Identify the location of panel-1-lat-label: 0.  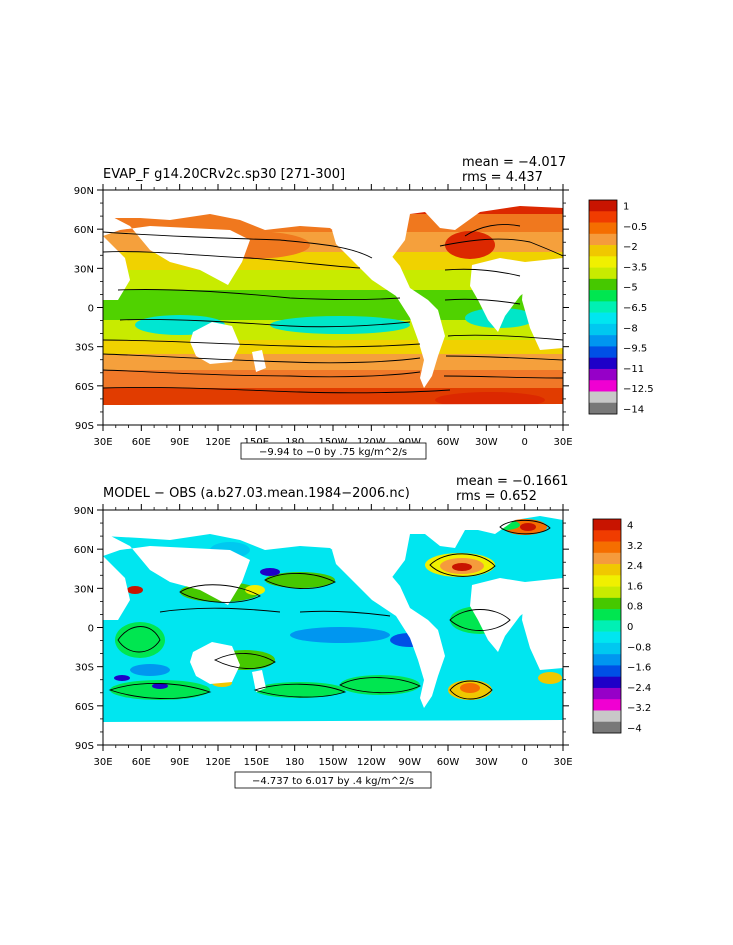
(91, 309).